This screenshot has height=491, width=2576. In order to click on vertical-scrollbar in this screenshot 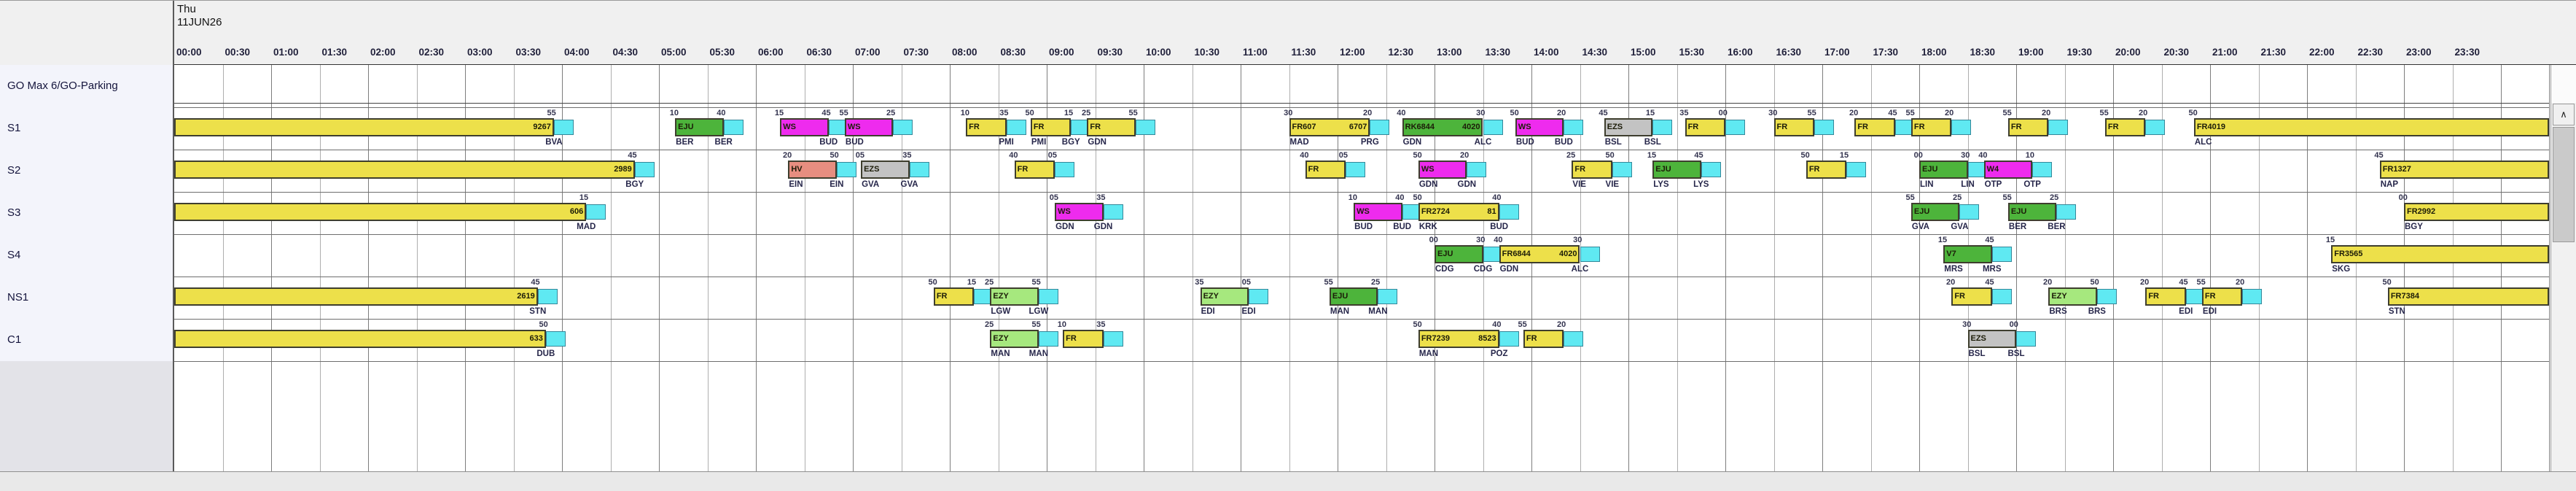, I will do `click(2563, 268)`.